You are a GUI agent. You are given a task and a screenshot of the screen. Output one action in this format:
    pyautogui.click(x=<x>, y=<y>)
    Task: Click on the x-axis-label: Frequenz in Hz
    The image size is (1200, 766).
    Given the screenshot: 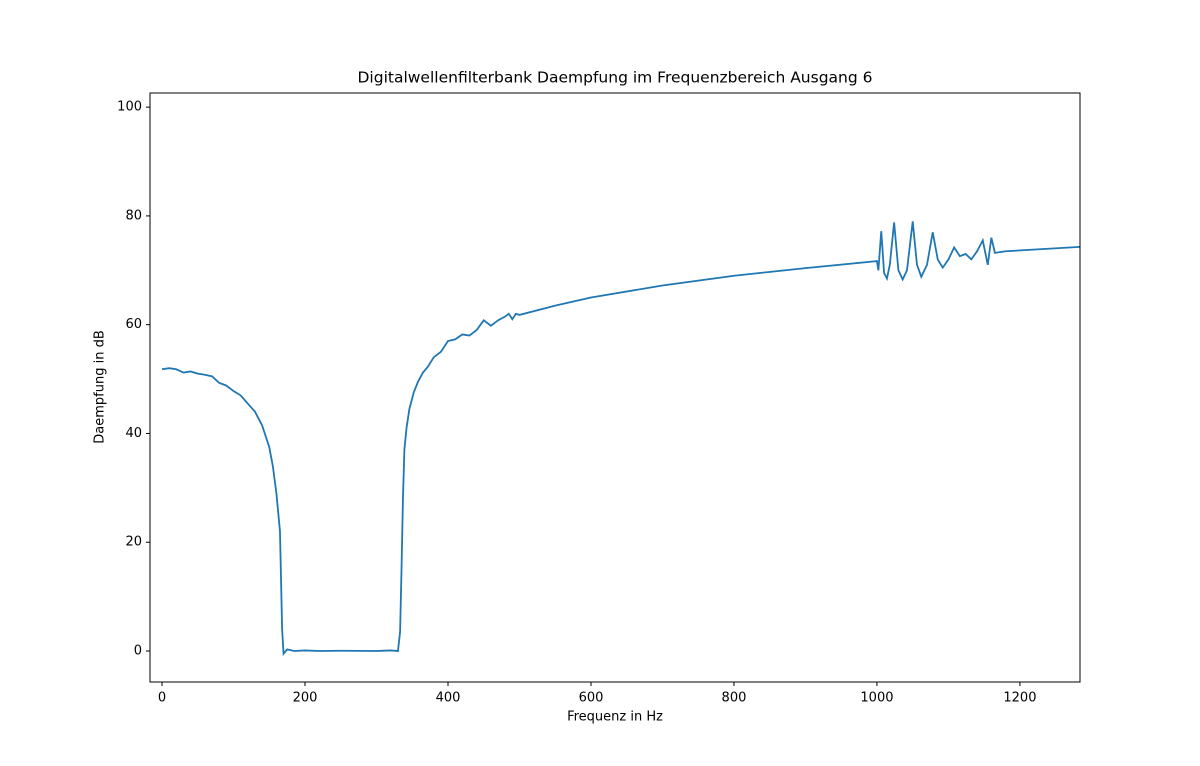 What is the action you would take?
    pyautogui.click(x=615, y=717)
    